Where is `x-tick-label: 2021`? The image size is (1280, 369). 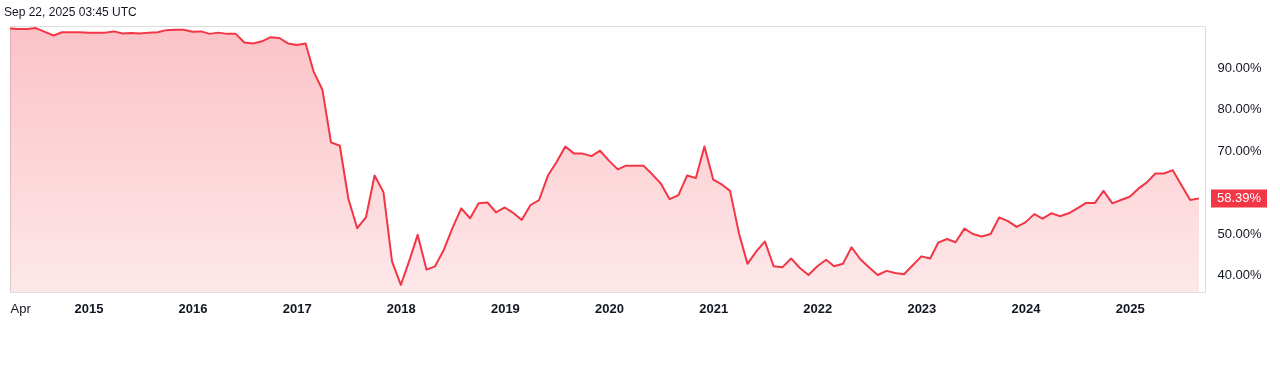 x-tick-label: 2021 is located at coordinates (714, 308).